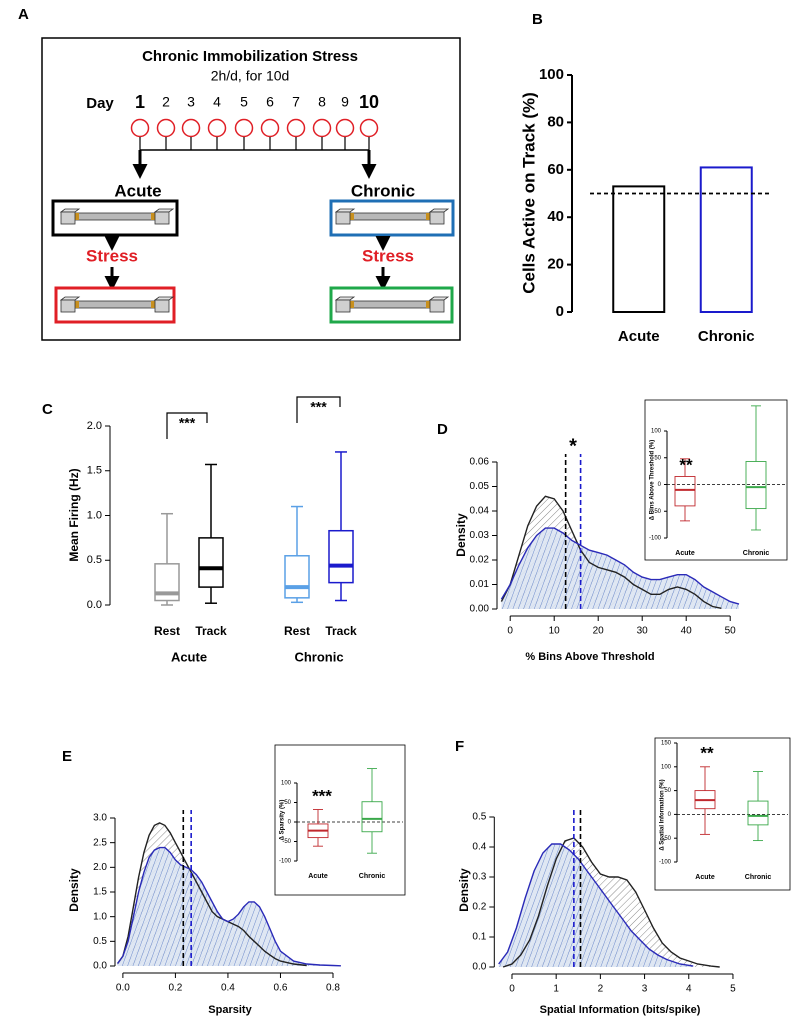 The width and height of the screenshot is (797, 1023). I want to click on y-tick-label: 2.0, so click(94, 426).